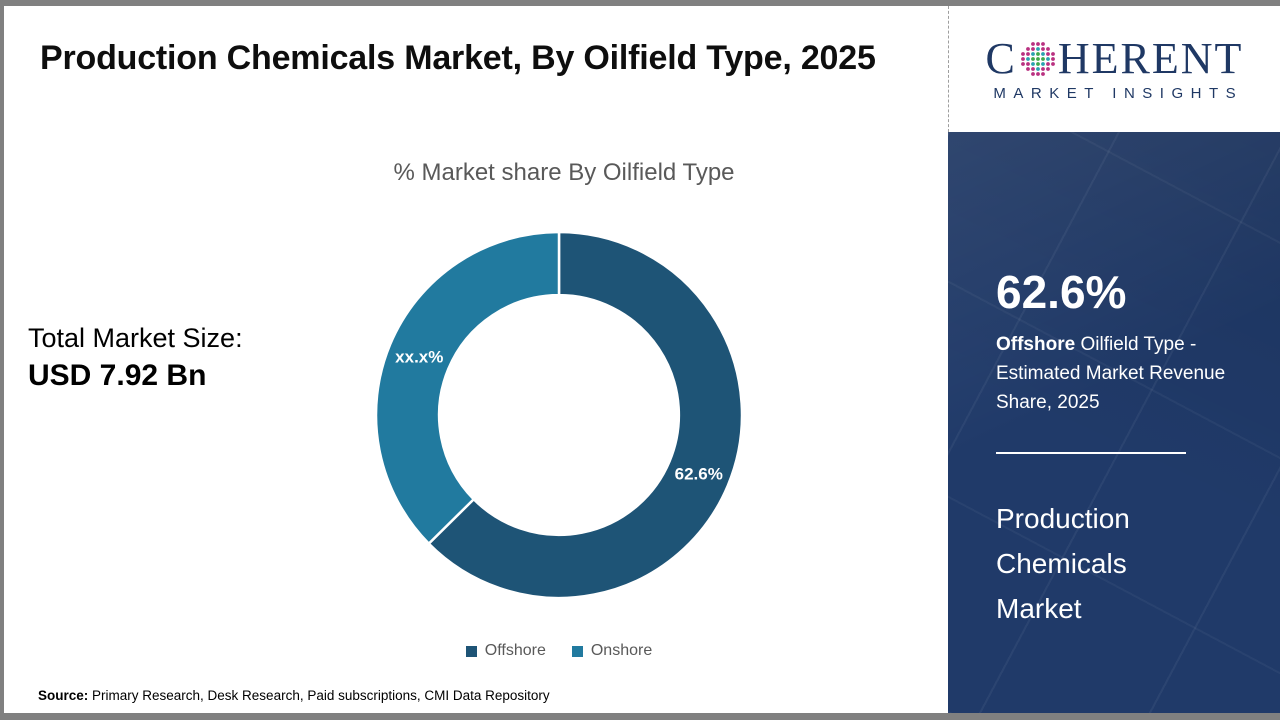 The width and height of the screenshot is (1280, 720). Describe the element at coordinates (1118, 93) in the screenshot. I see `brand-subtitle: MARKET INSIGHTS` at that location.